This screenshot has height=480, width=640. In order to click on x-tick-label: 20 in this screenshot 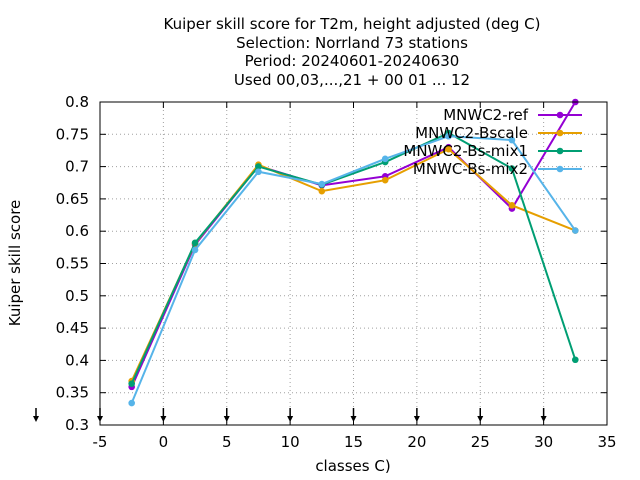, I will do `click(416, 442)`.